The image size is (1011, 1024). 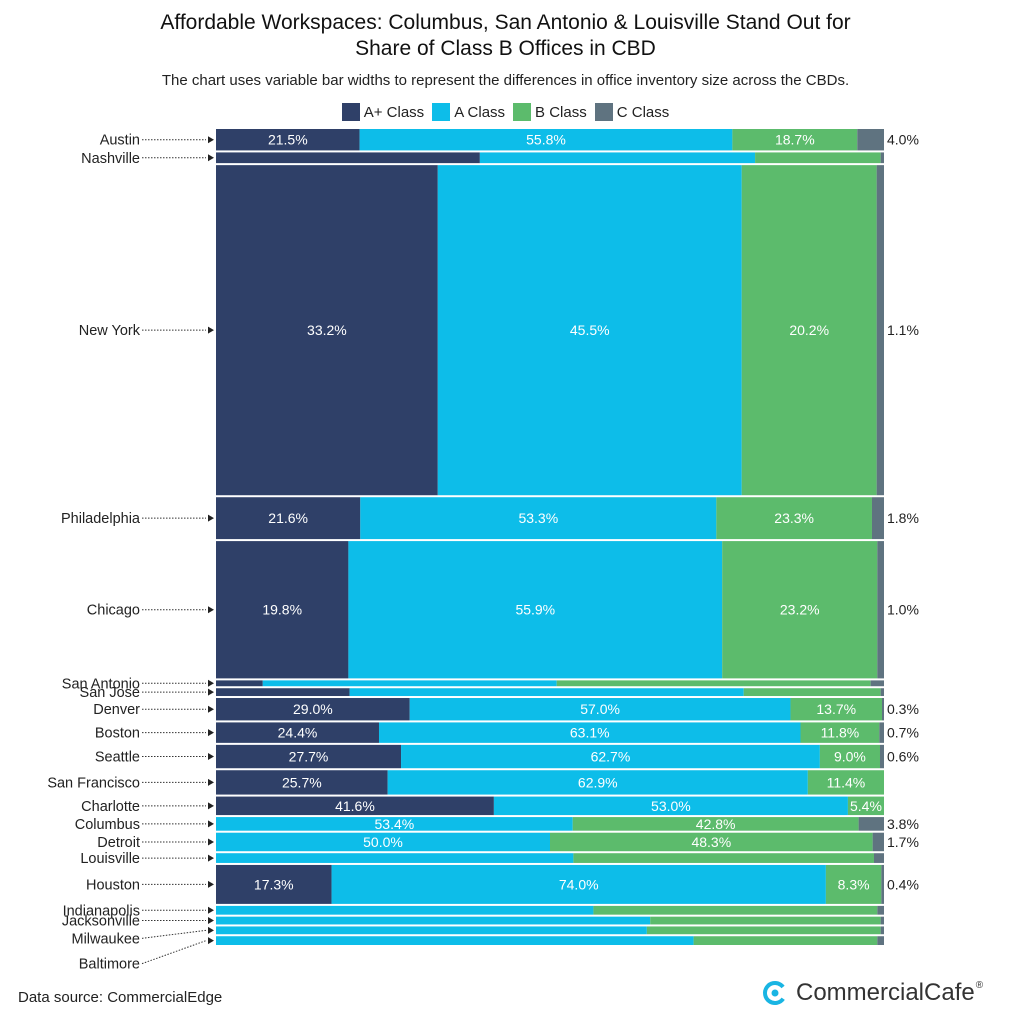 What do you see at coordinates (881, 732) in the screenshot?
I see `bar-segment-boston-c` at bounding box center [881, 732].